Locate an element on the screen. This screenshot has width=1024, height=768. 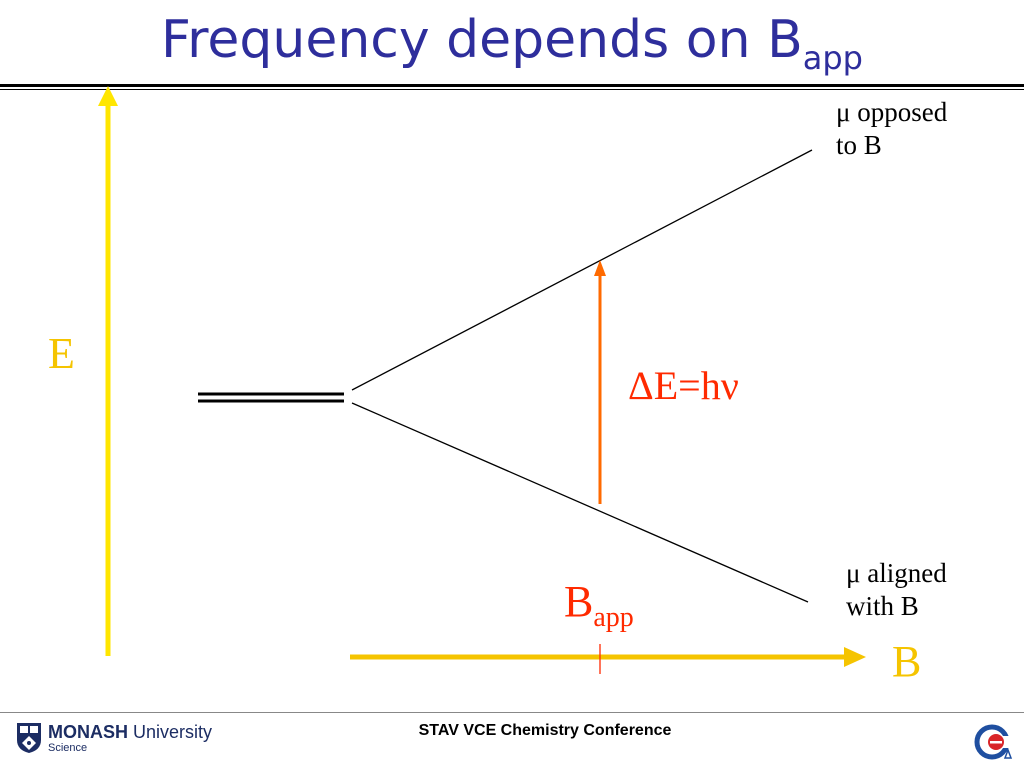
monash-logo-rest: University is located at coordinates (170, 732).